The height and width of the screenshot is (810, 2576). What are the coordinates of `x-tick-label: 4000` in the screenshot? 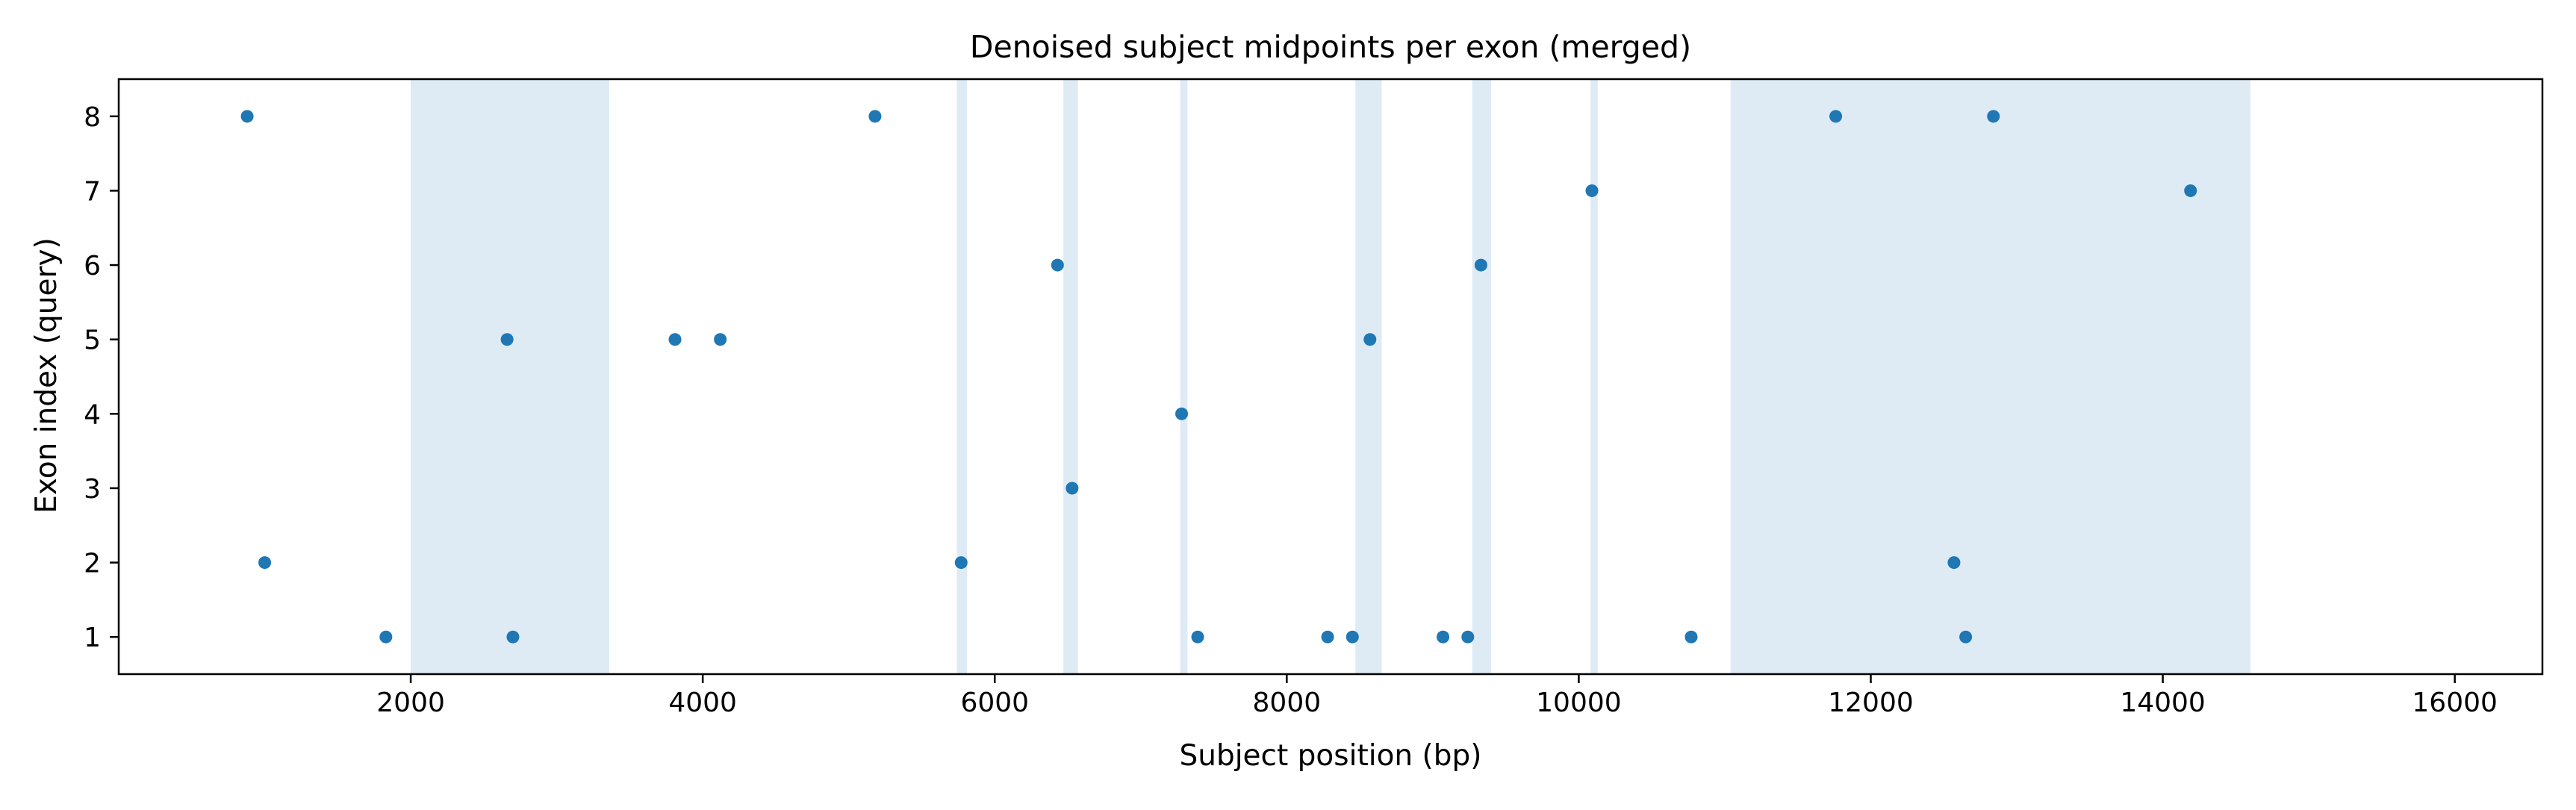 It's located at (702, 703).